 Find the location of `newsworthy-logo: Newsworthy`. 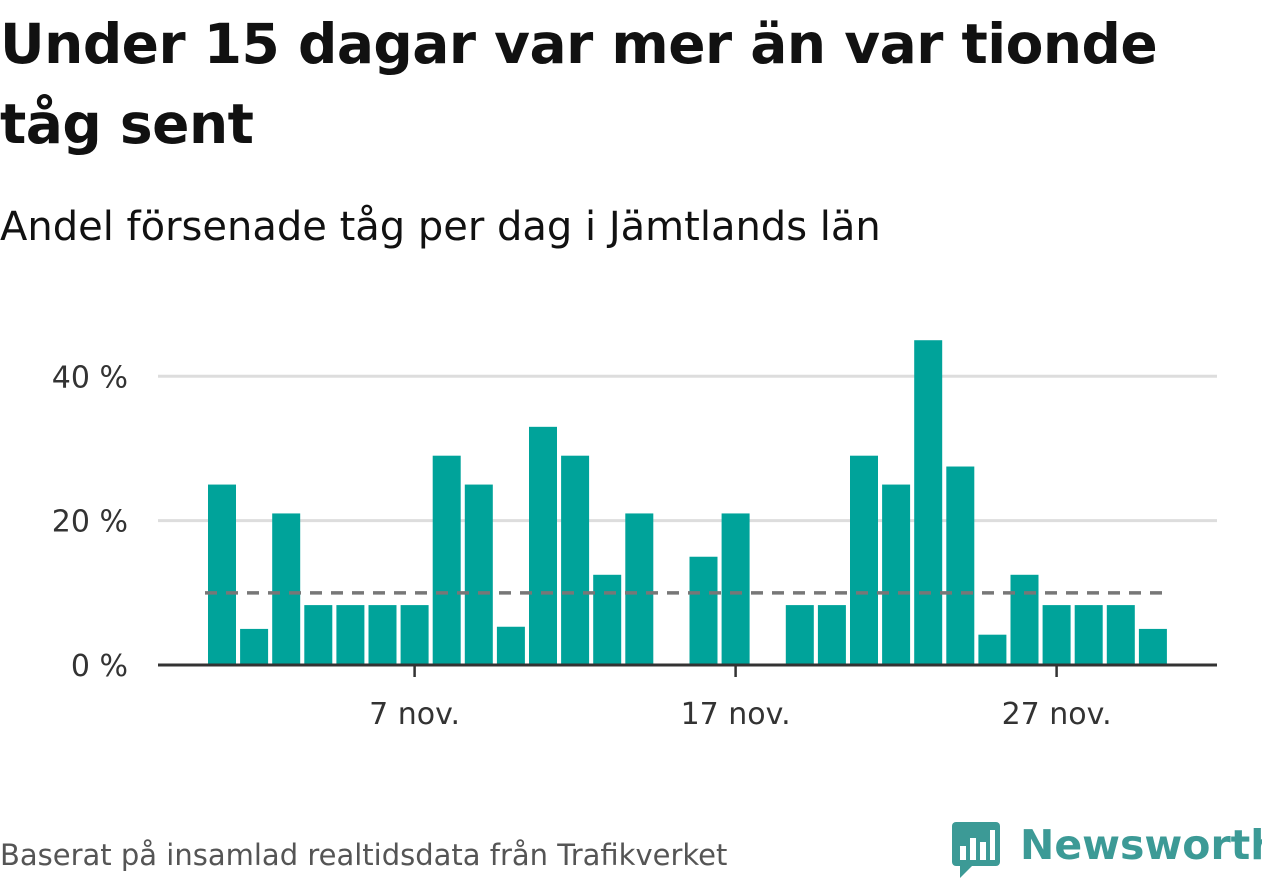

newsworthy-logo: Newsworthy is located at coordinates (1106, 849).